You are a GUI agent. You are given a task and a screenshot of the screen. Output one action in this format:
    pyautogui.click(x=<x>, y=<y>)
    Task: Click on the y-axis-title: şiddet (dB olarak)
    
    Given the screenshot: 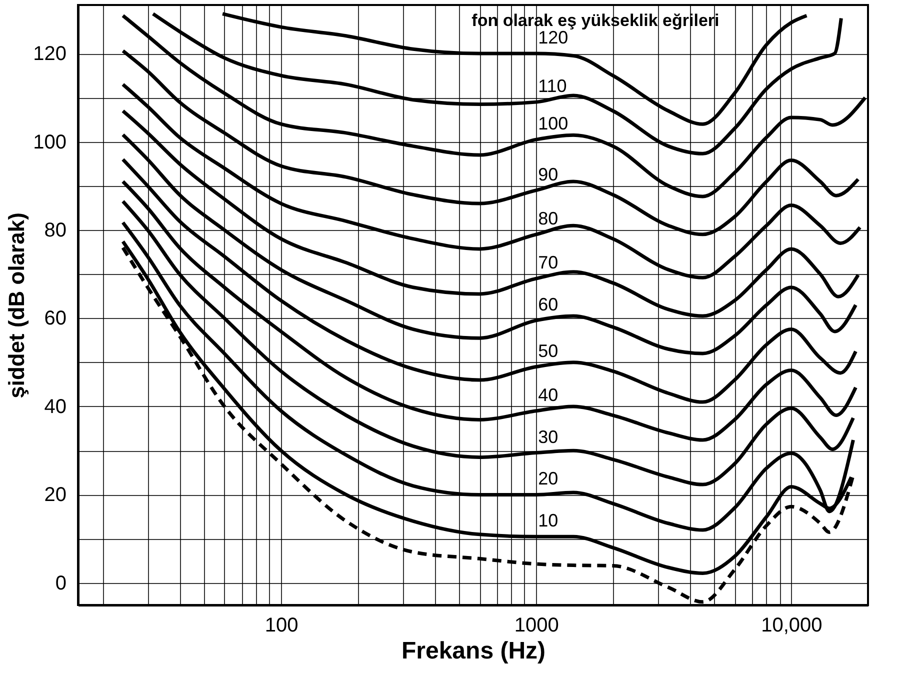 What is the action you would take?
    pyautogui.click(x=17, y=305)
    